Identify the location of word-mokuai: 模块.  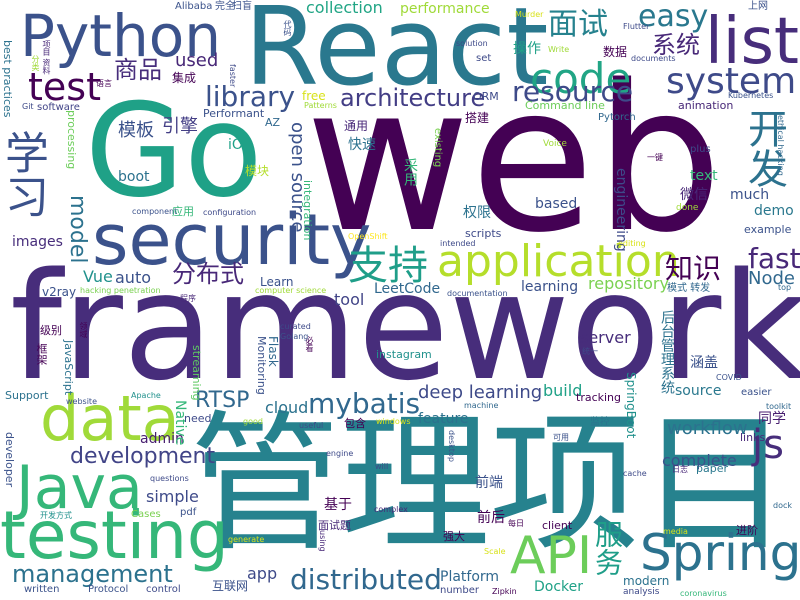
(257, 171).